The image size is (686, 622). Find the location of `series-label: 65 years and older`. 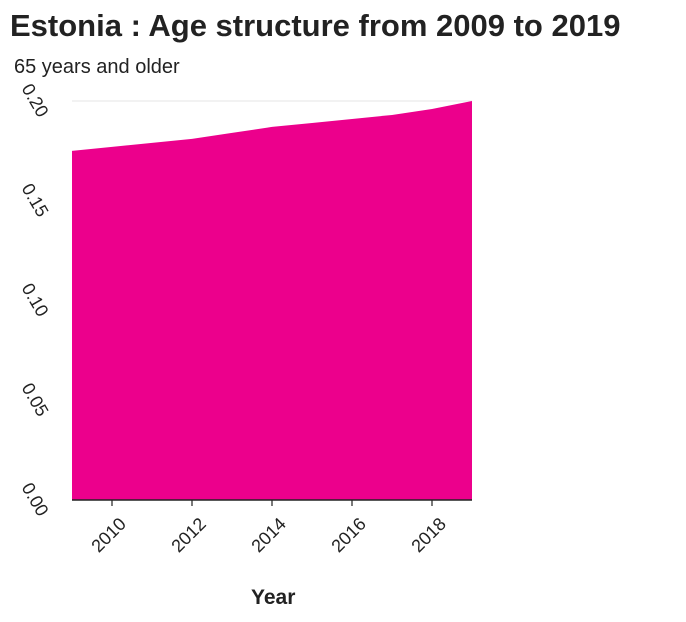

series-label: 65 years and older is located at coordinates (97, 67).